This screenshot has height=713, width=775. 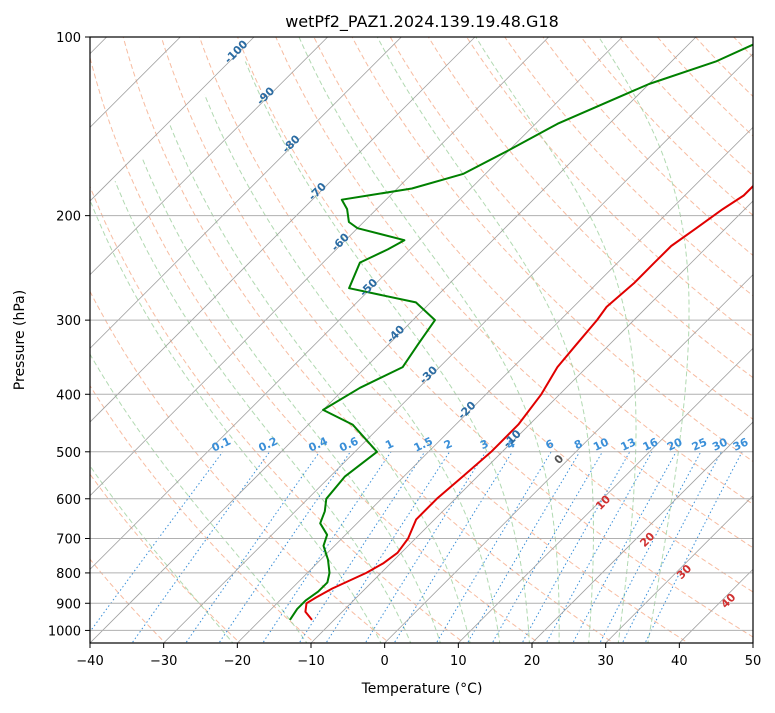 What do you see at coordinates (265, 95) in the screenshot?
I see `isotherm-label: -90` at bounding box center [265, 95].